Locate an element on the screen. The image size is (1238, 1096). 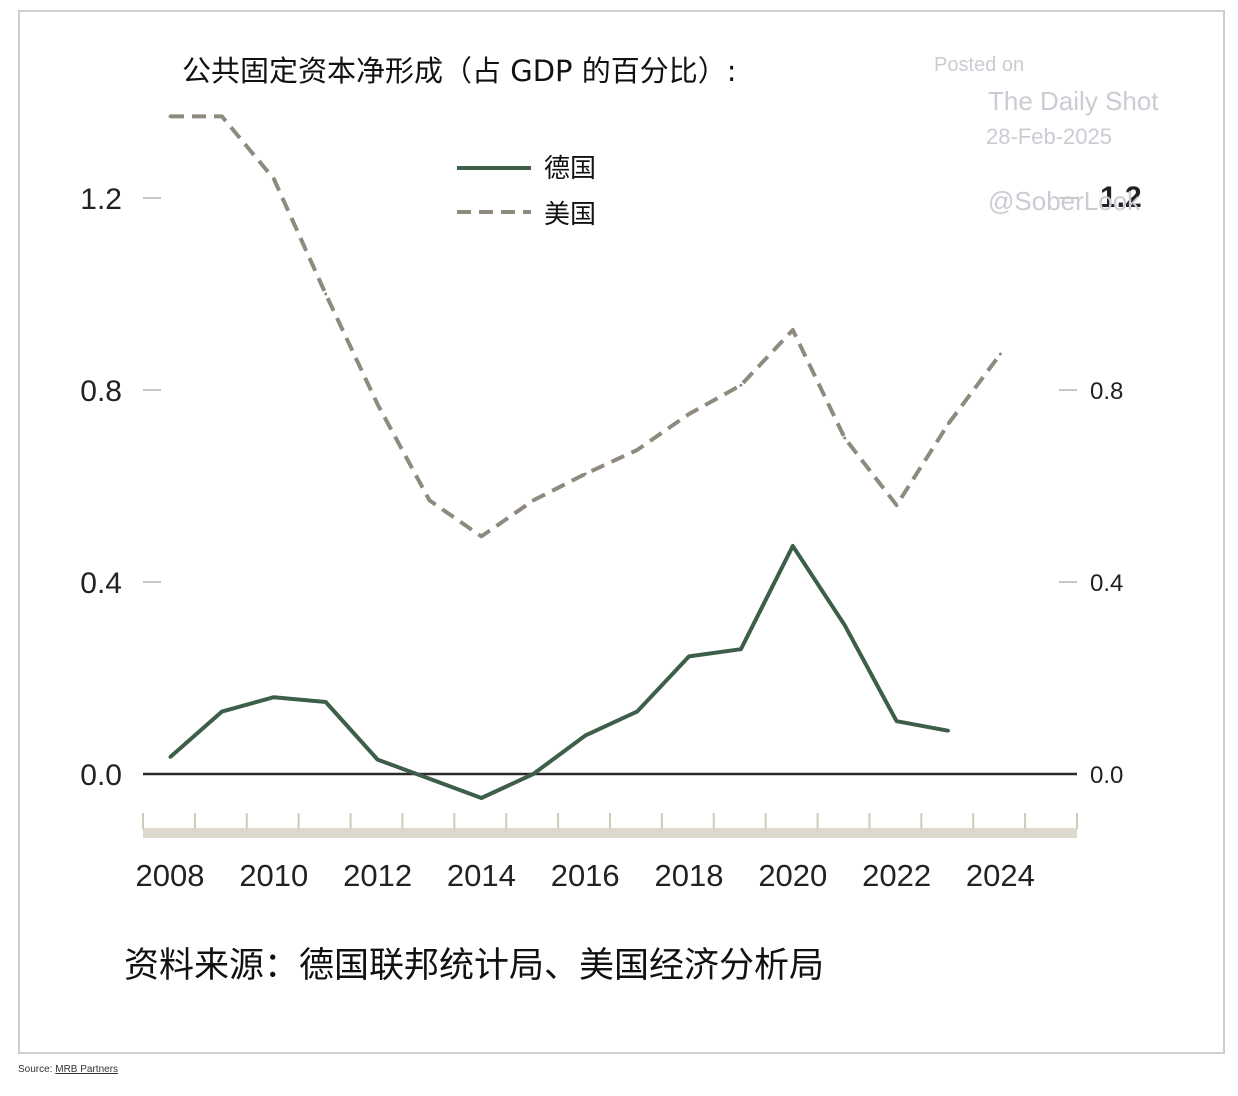
chart-source-note: 资料来源：德国联邦统计局、美国经济分析局 is located at coordinates (474, 966).